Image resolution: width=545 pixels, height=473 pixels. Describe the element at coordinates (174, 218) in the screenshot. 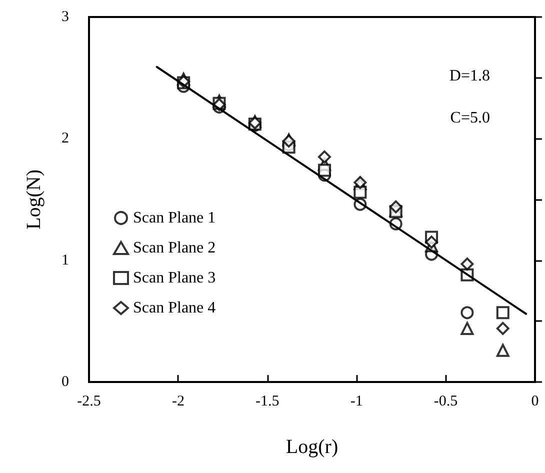

I see `legend-label: Scan Plane 1` at that location.